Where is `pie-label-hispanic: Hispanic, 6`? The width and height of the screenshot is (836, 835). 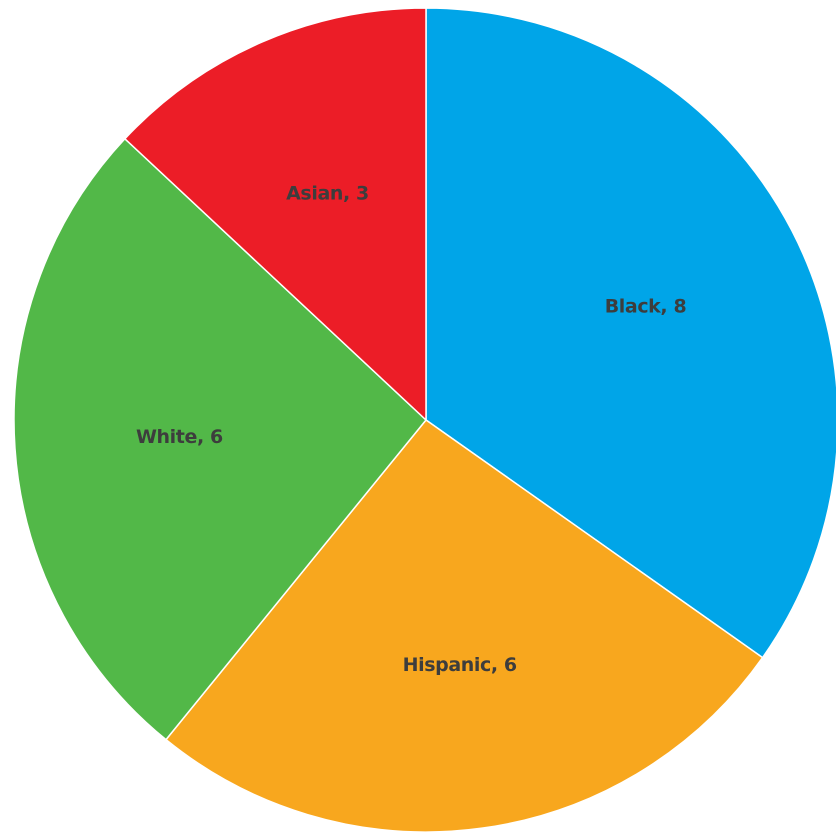
pie-label-hispanic: Hispanic, 6 is located at coordinates (460, 665).